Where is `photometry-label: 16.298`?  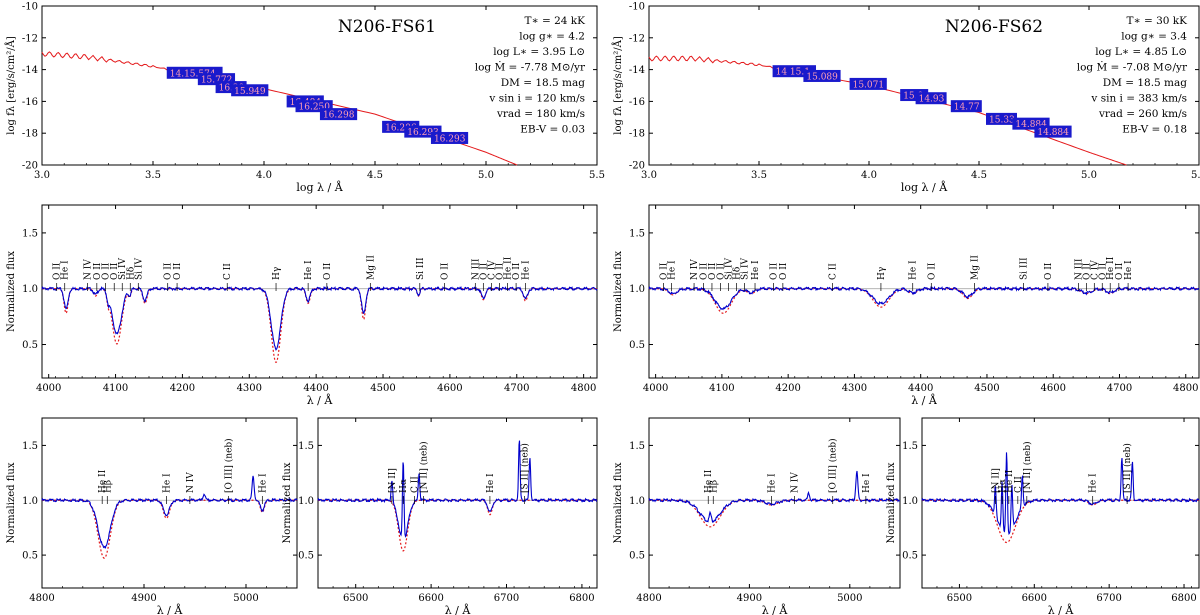 photometry-label: 16.298 is located at coordinates (339, 116).